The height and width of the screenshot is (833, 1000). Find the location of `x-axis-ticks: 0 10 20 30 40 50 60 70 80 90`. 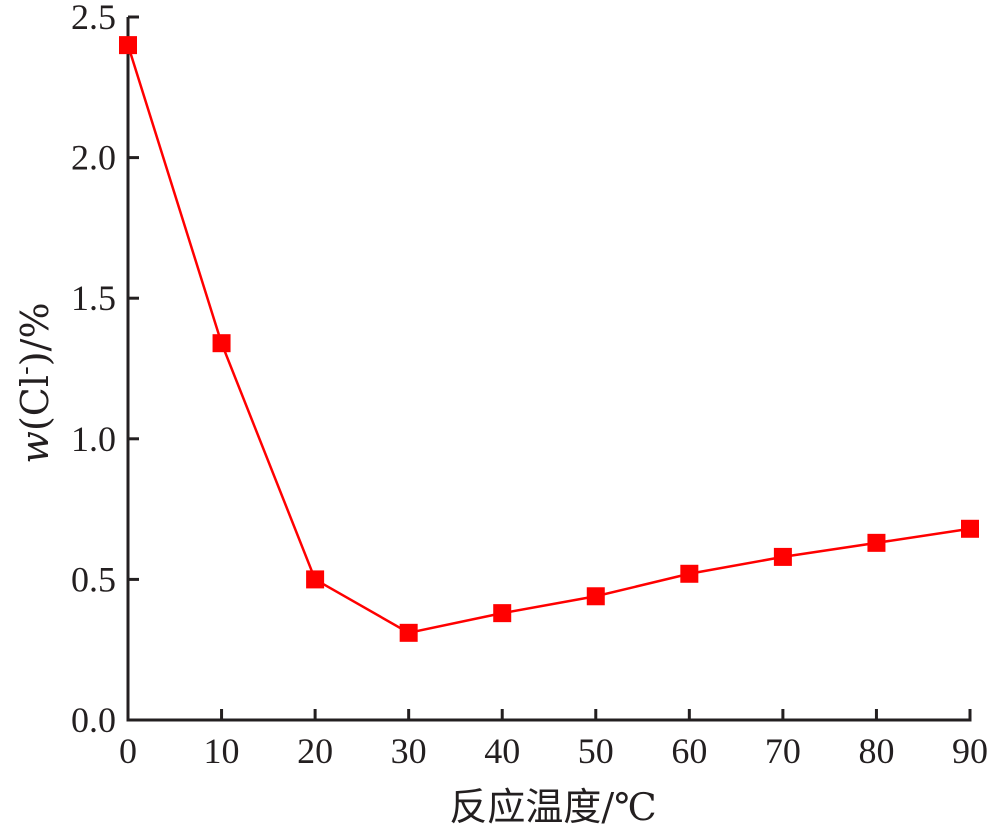

x-axis-ticks: 0 10 20 30 40 50 60 70 80 90 is located at coordinates (553, 740).